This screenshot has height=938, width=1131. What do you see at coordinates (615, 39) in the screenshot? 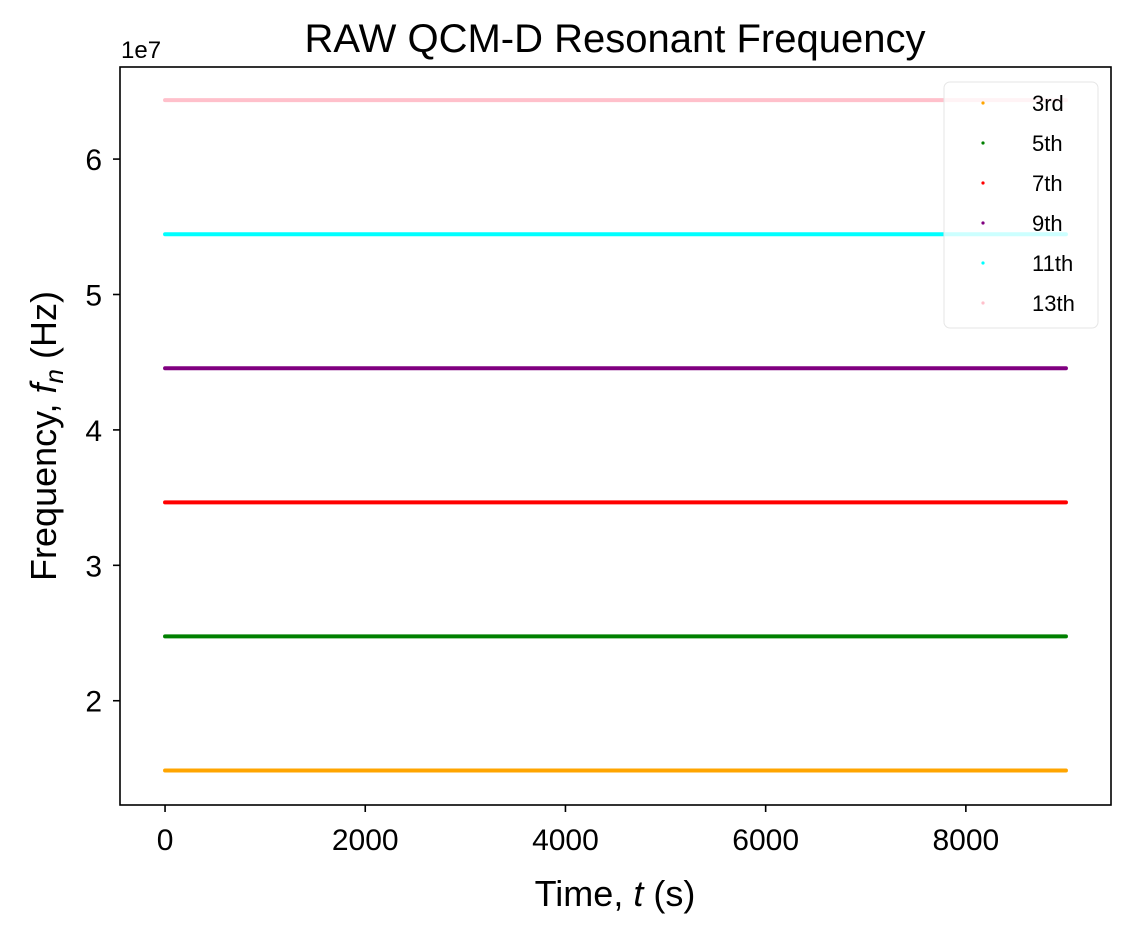
I see `chart-title: RAW QCM-D Resonant Frequency` at bounding box center [615, 39].